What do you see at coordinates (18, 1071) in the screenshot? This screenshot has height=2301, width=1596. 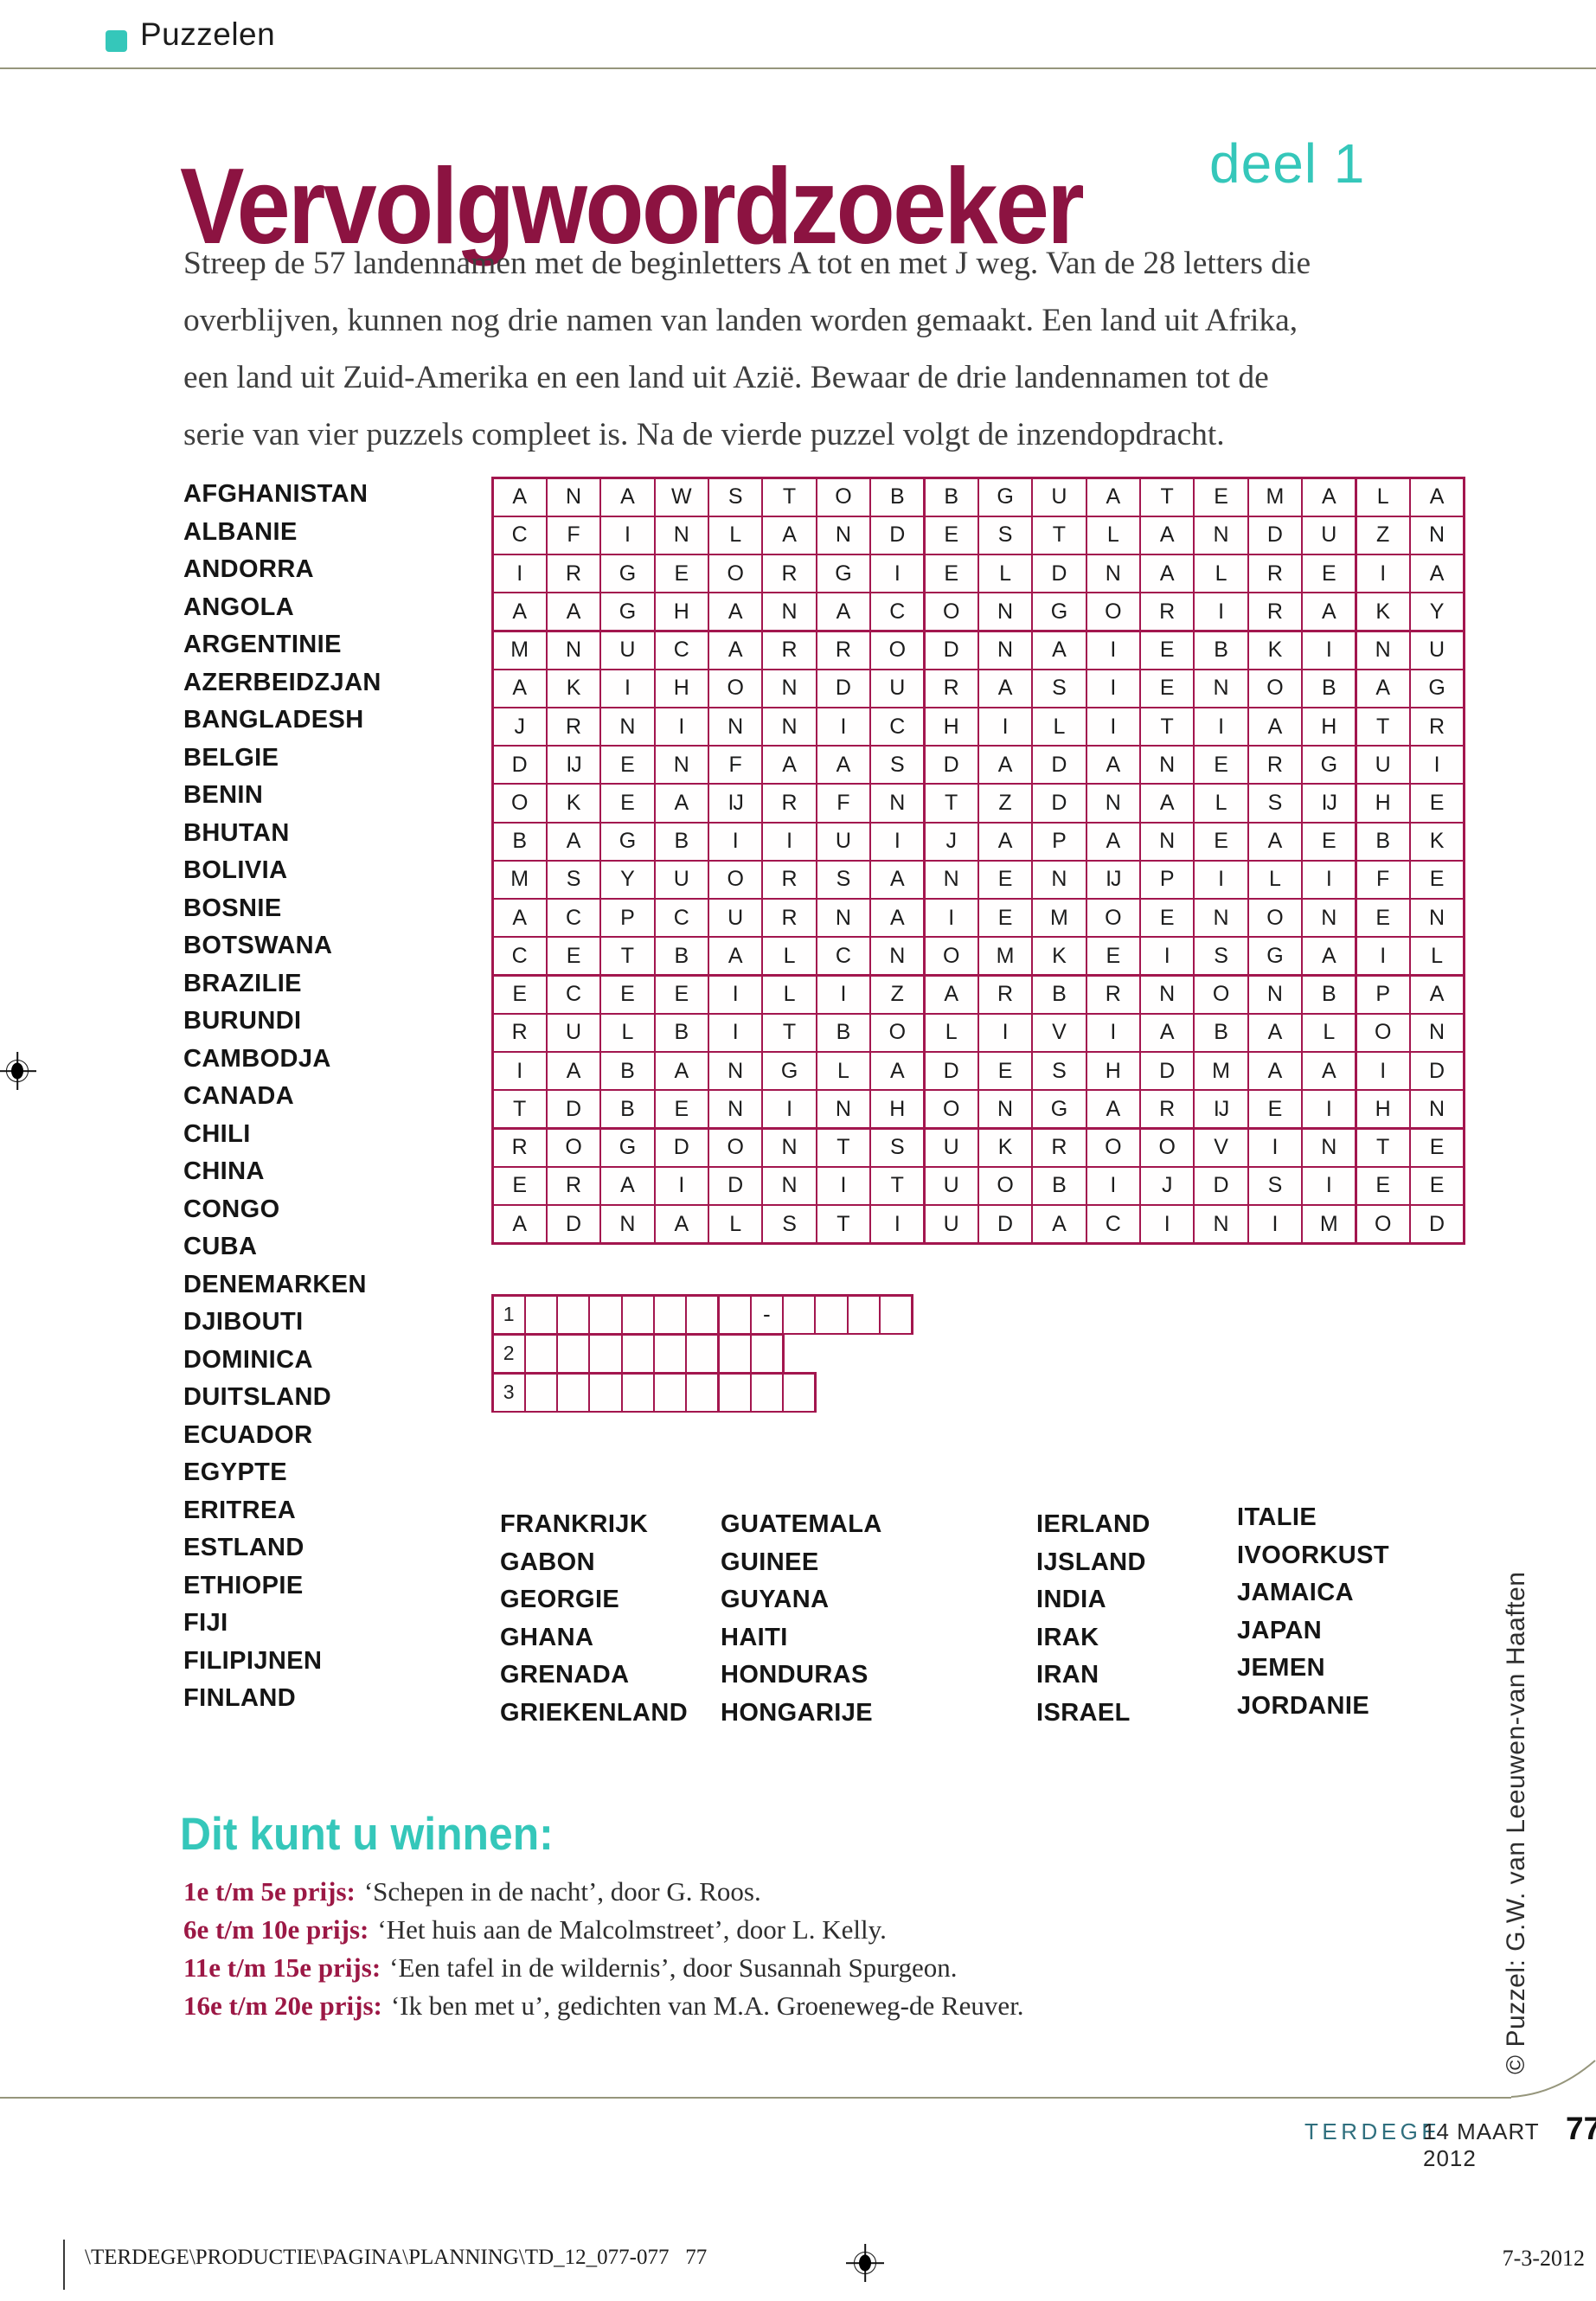 I see `registration-mark-icon` at bounding box center [18, 1071].